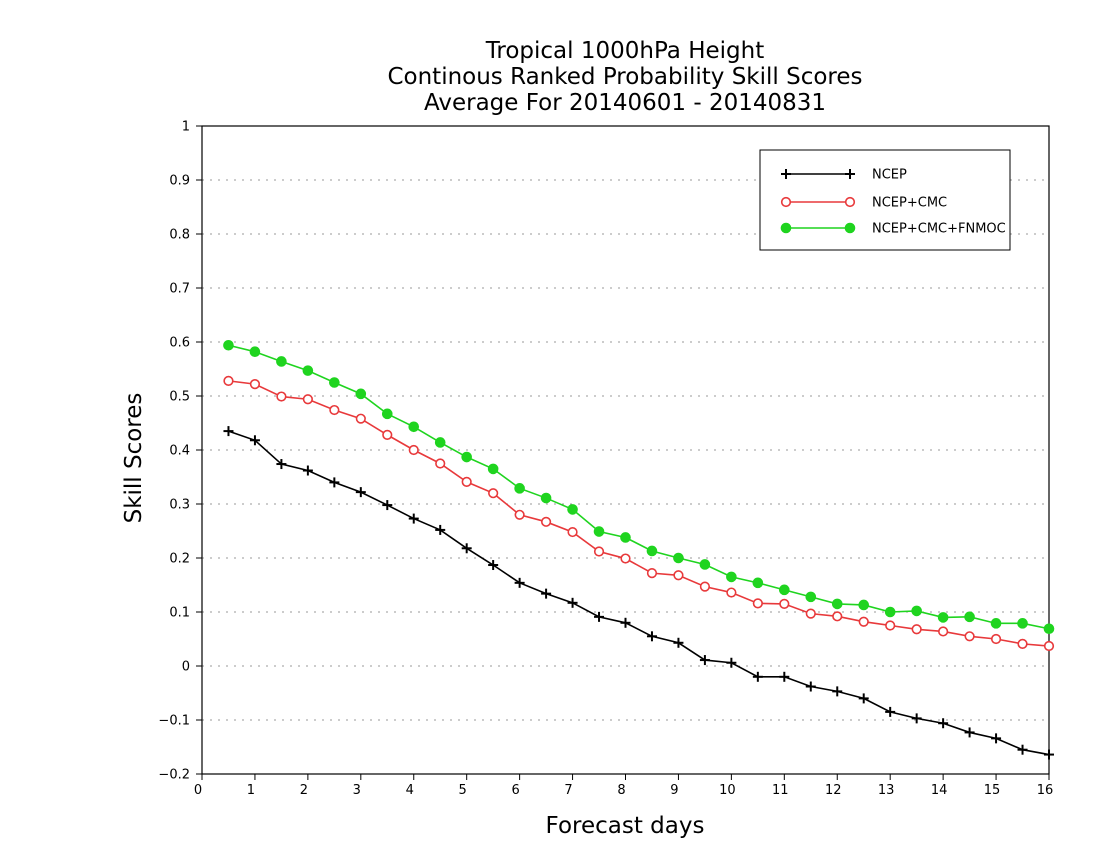 The width and height of the screenshot is (1100, 850). Describe the element at coordinates (179, 559) in the screenshot. I see `y-tick-label: 0.2` at that location.